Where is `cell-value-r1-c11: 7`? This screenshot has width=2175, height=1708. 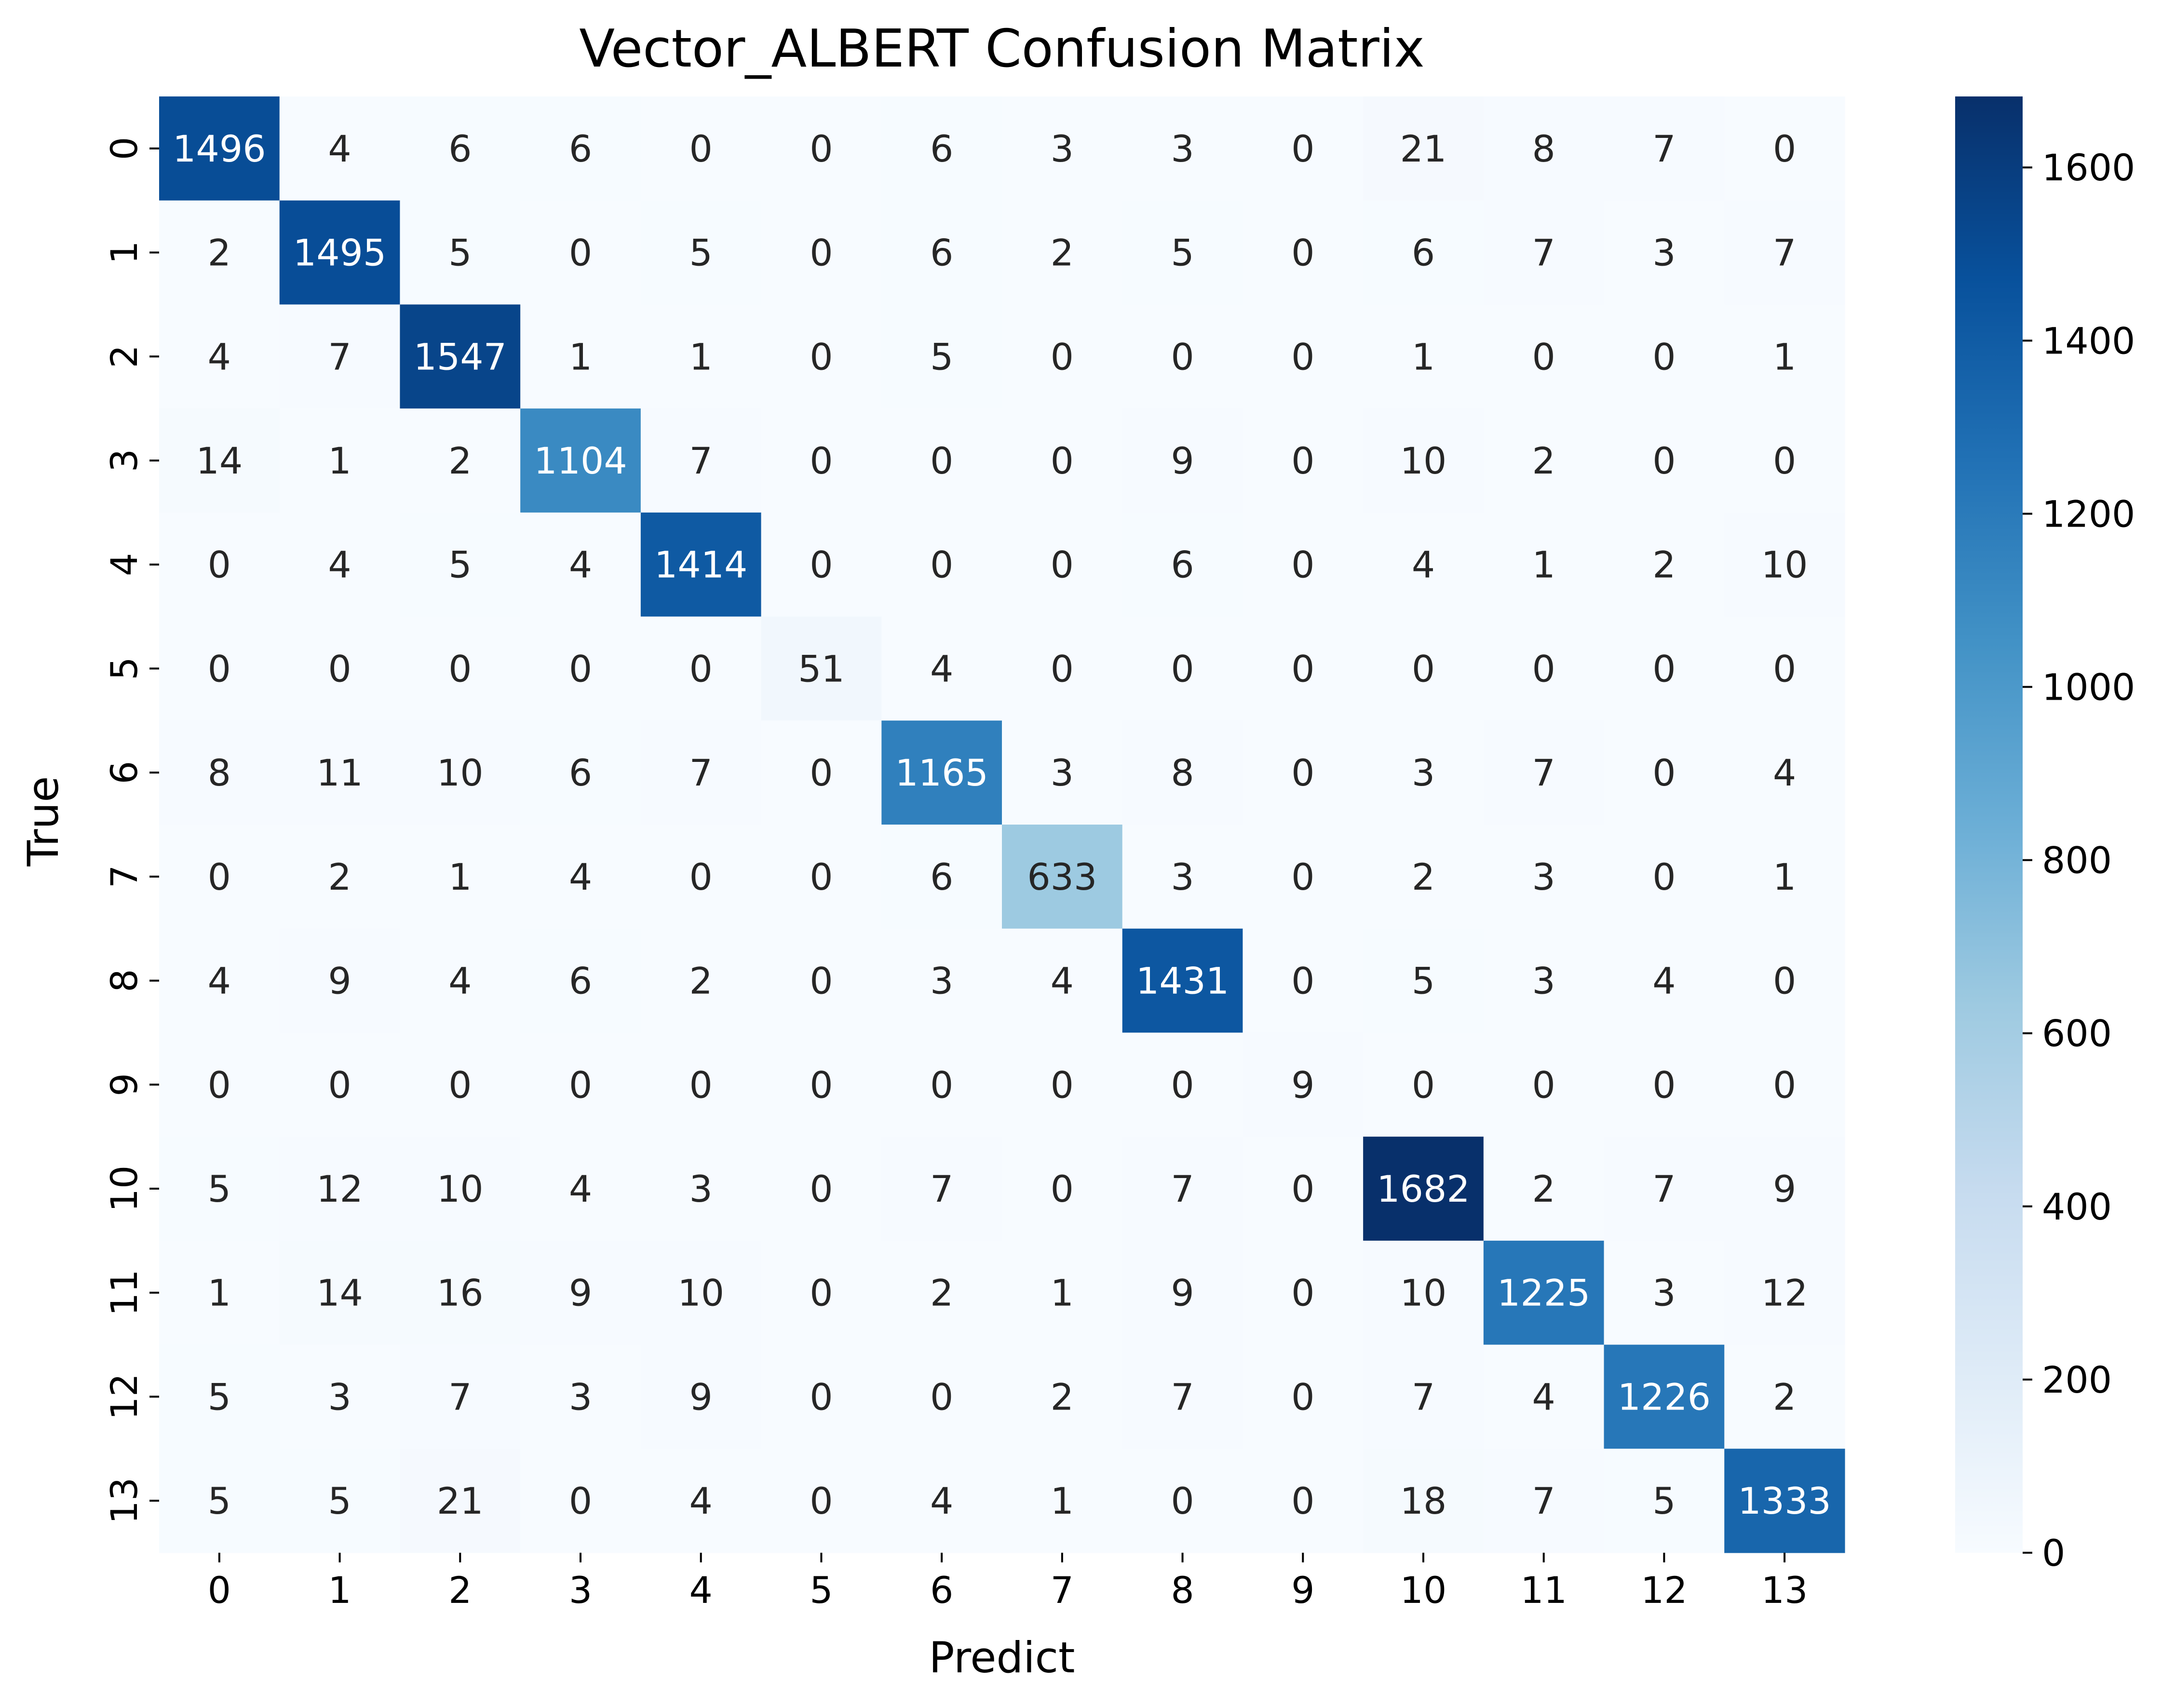
cell-value-r1-c11: 7 is located at coordinates (1543, 252).